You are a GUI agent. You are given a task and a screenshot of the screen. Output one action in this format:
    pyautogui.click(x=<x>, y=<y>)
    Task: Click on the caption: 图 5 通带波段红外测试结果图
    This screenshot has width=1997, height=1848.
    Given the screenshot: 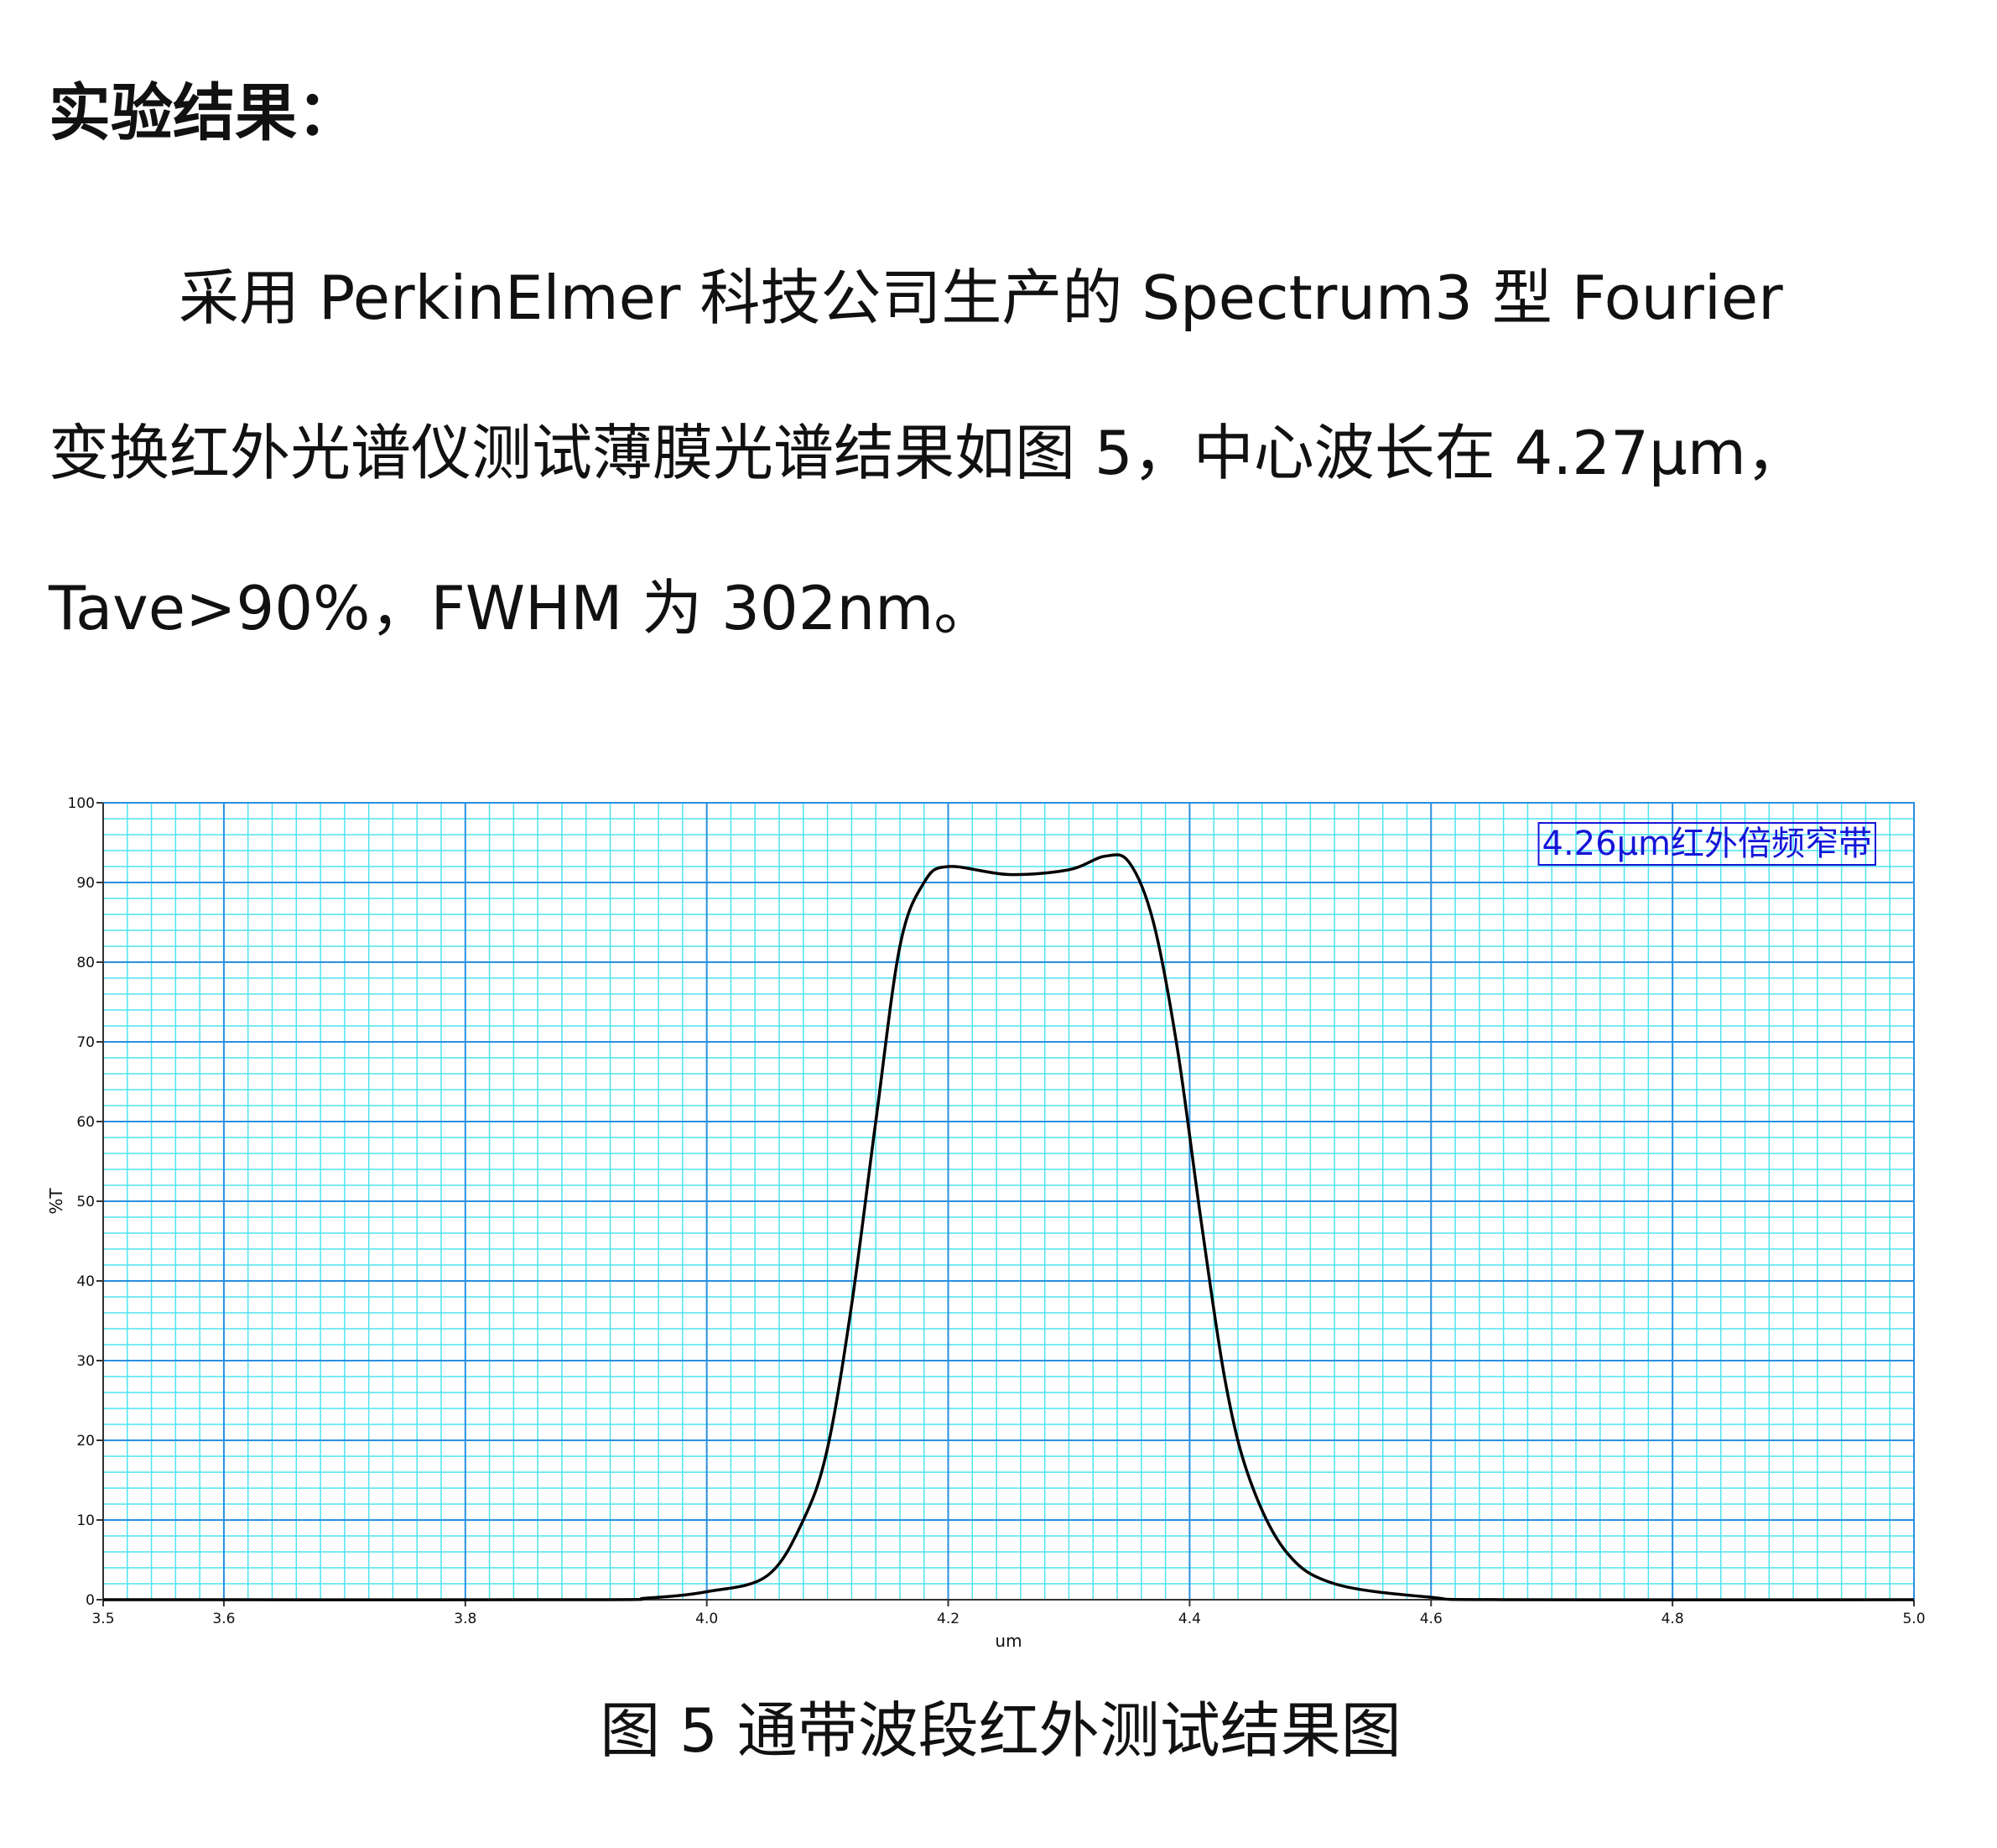 What is the action you would take?
    pyautogui.click(x=1001, y=1730)
    